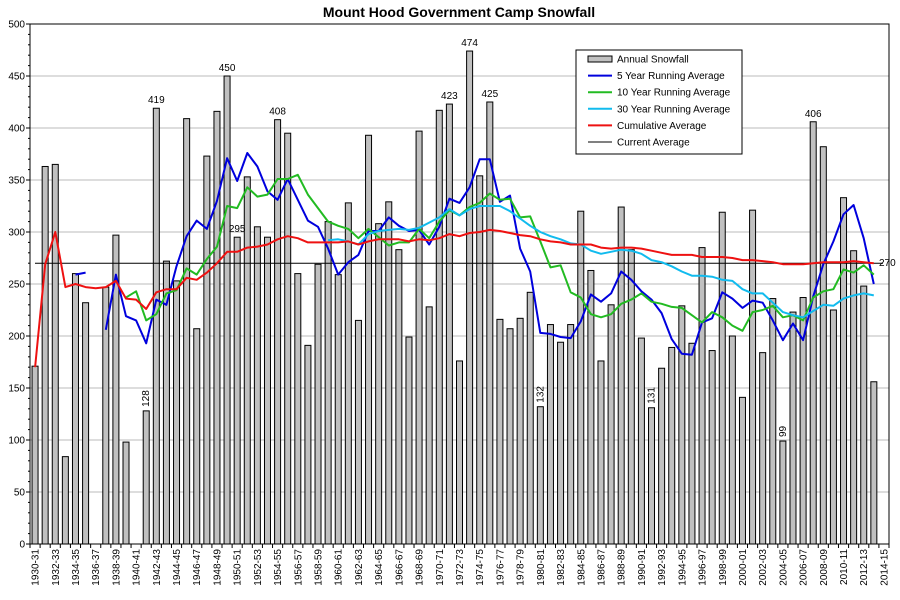  Describe the element at coordinates (96, 567) in the screenshot. I see `x-tick-label: 1936-37` at that location.